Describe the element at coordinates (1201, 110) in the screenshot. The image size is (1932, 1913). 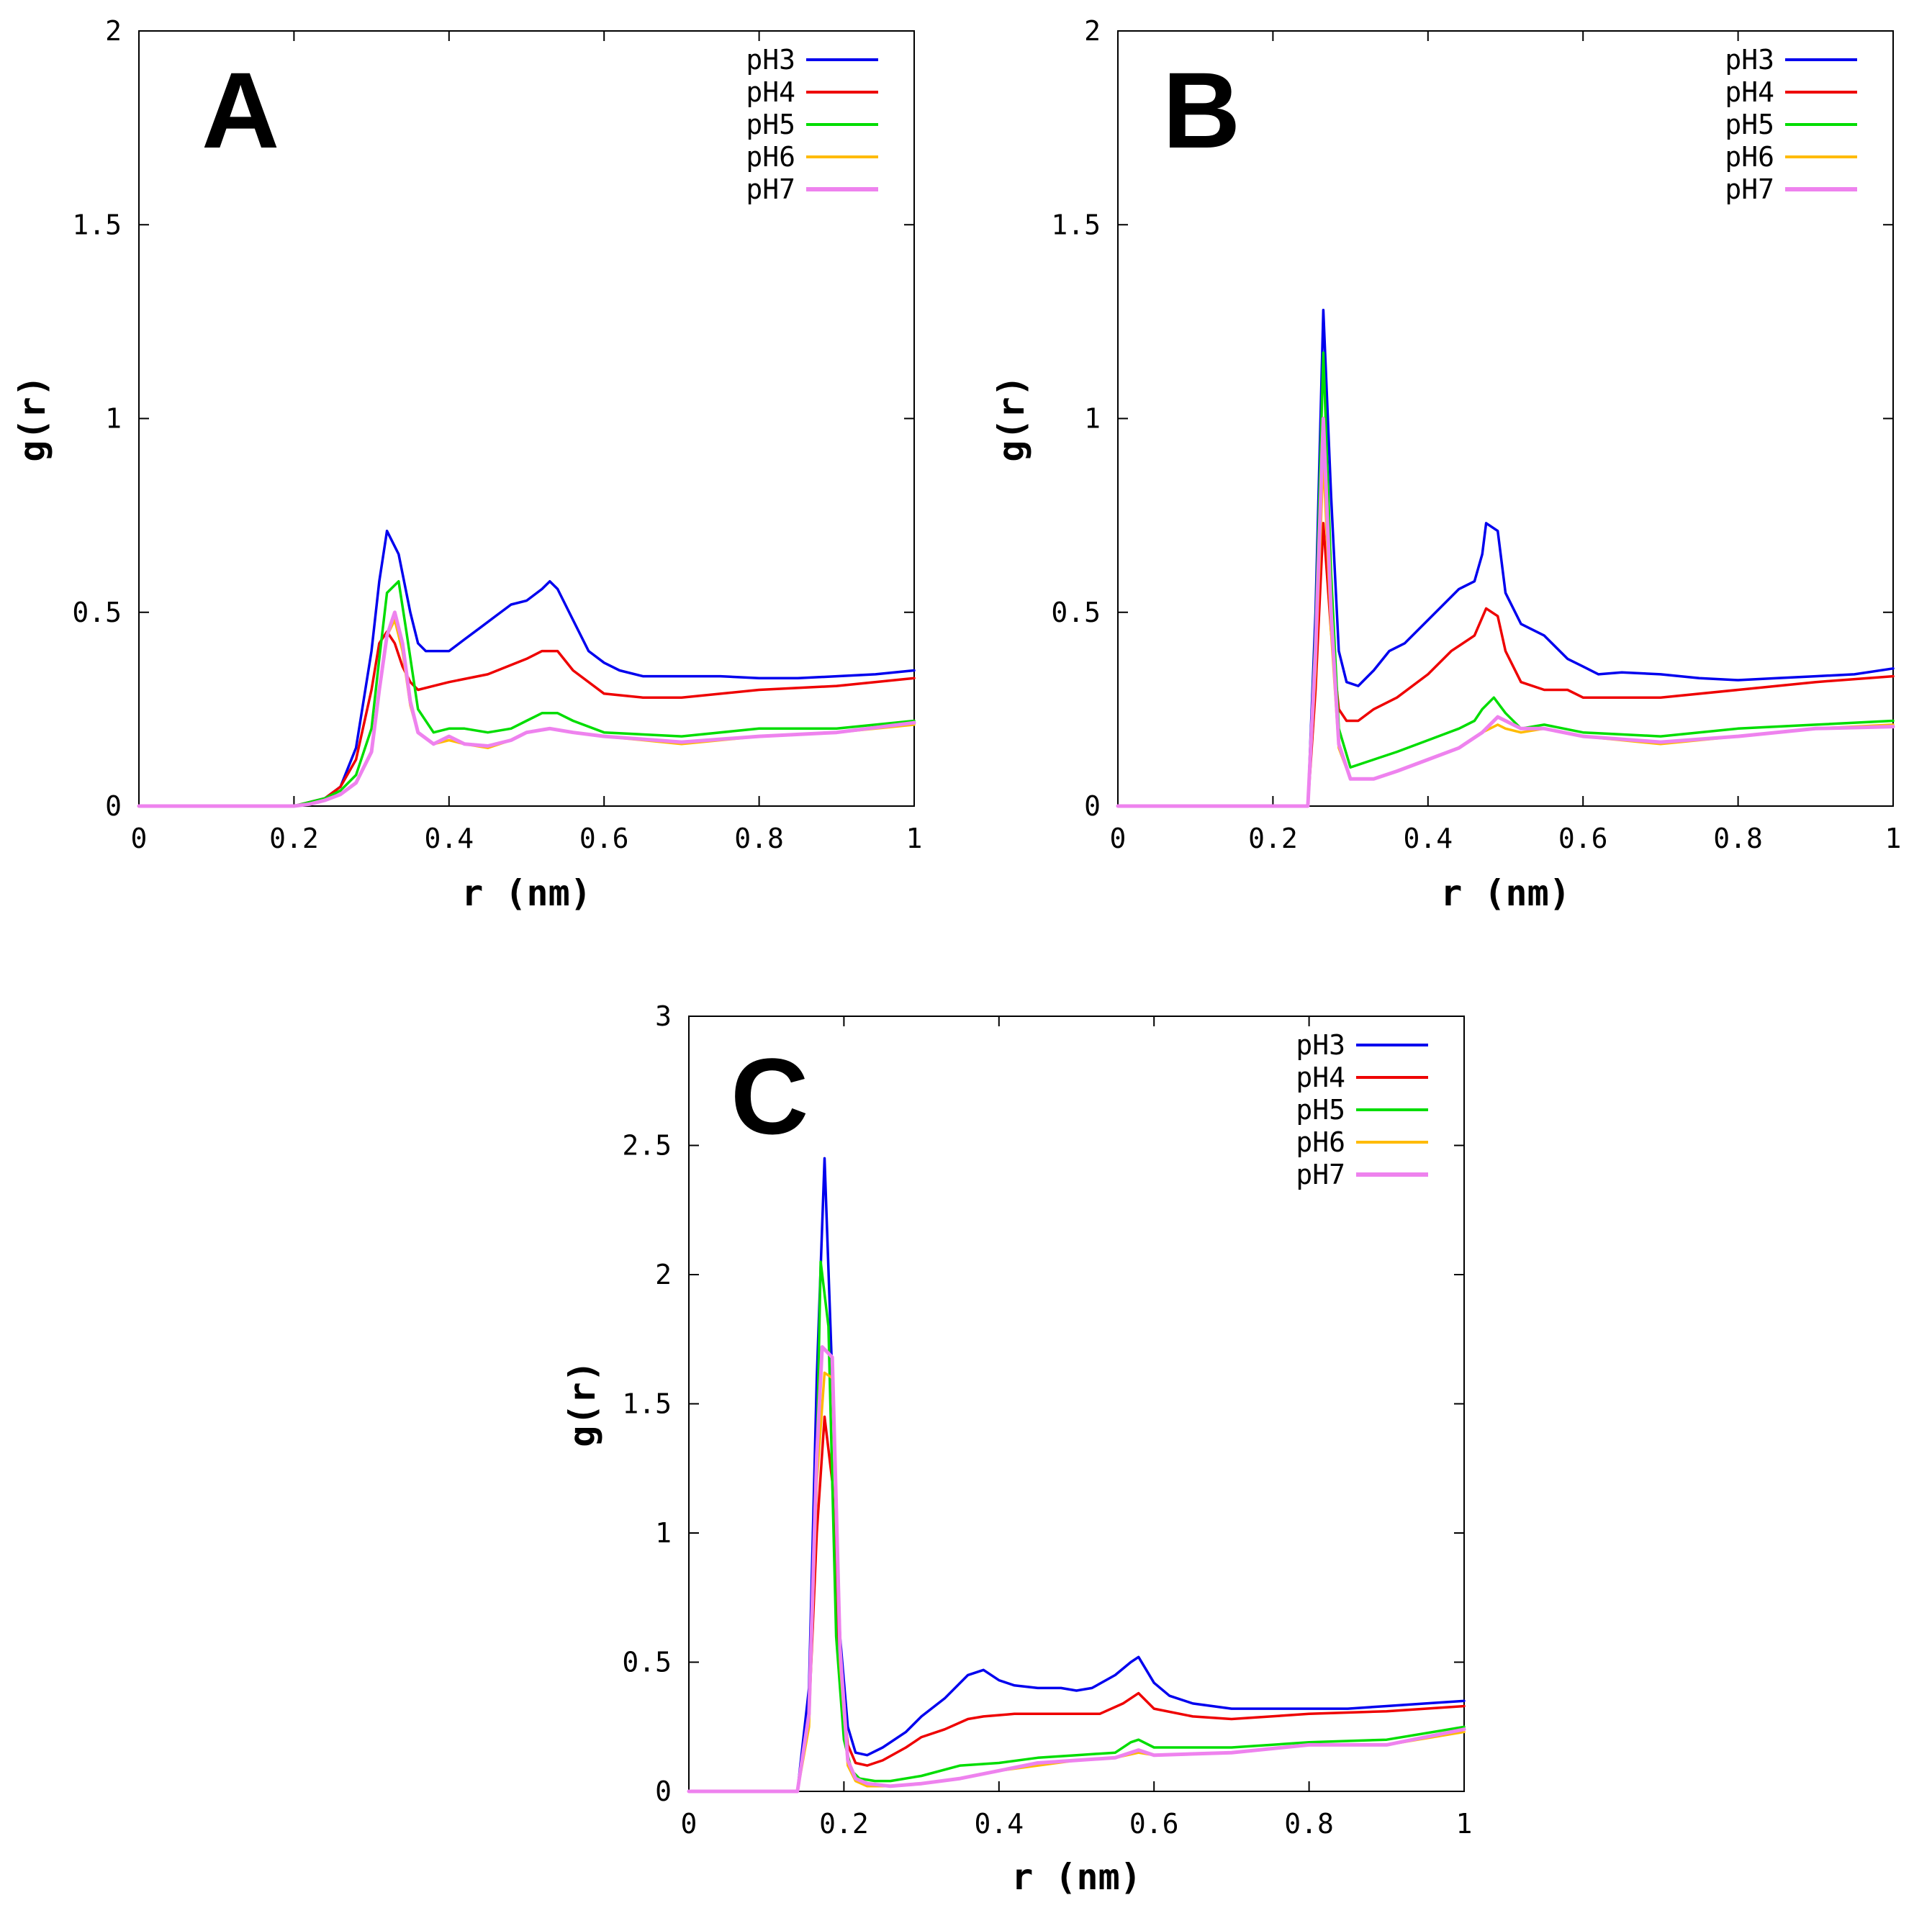
I see `panel-letter: B` at that location.